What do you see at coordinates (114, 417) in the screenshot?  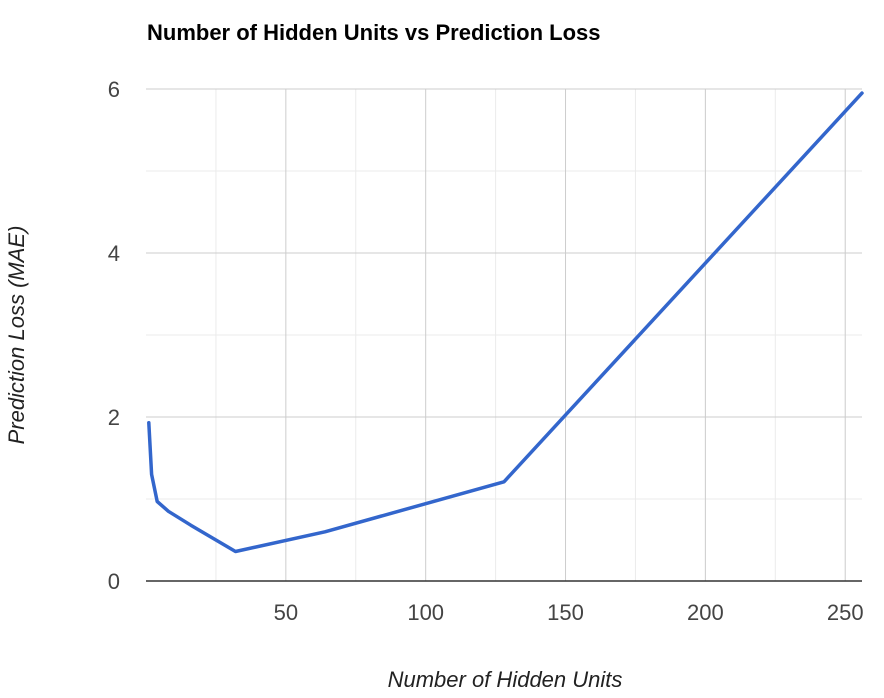 I see `y-tick-label: 2` at bounding box center [114, 417].